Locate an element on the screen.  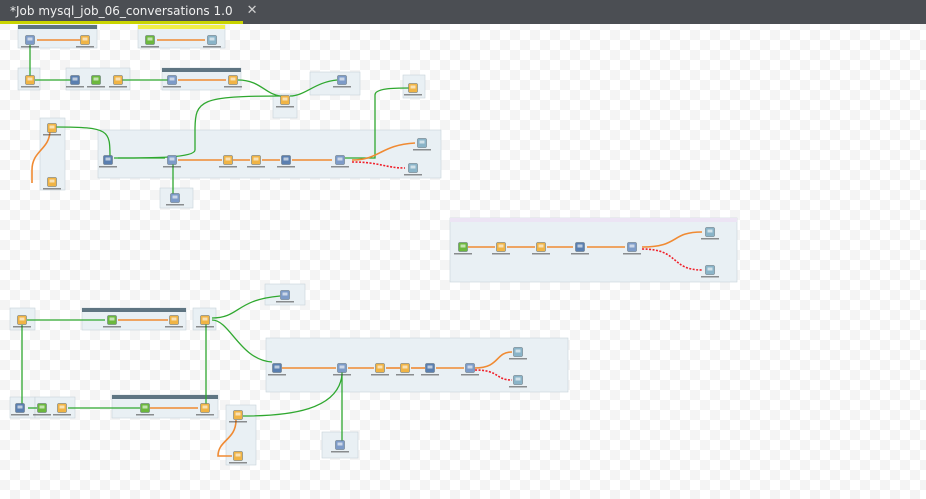
job-tab: *Job mysql_job_06_conversations 1.0 ✕ is located at coordinates (128, 12).